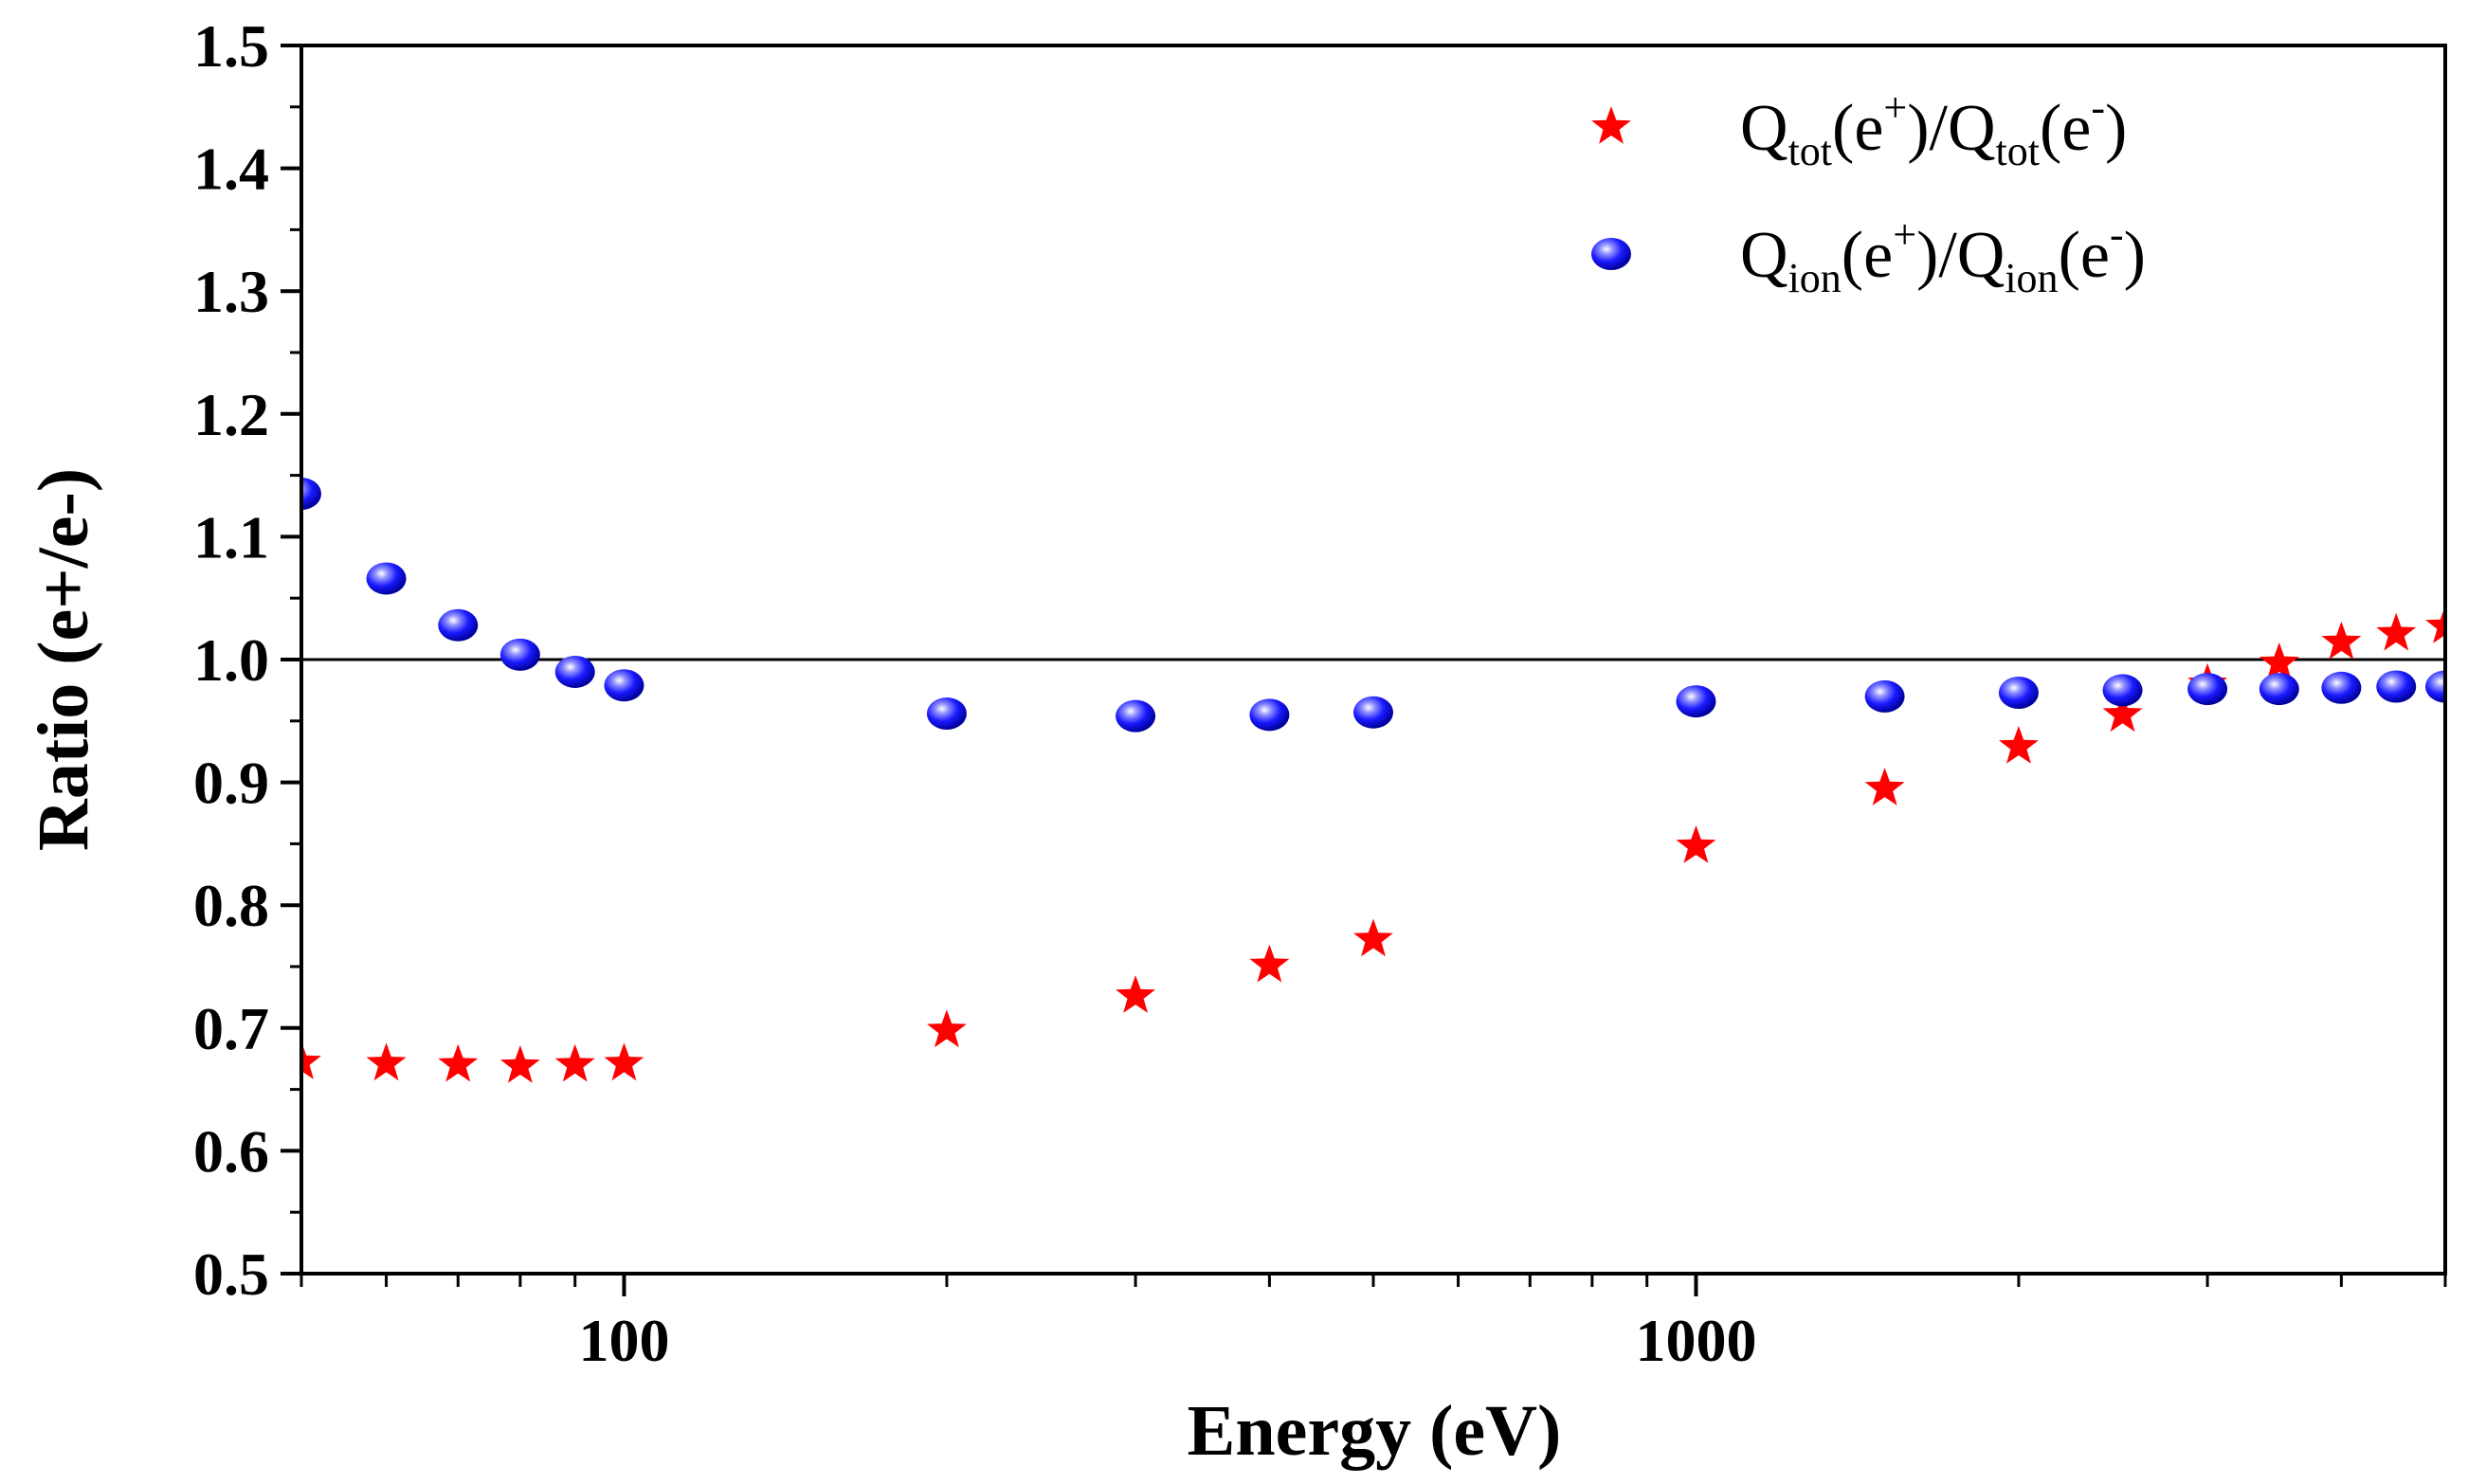  What do you see at coordinates (1868, 192) in the screenshot?
I see `legend: Qtot(e+)/Qtot(e-) Qion(e+)/Qion(e-)` at bounding box center [1868, 192].